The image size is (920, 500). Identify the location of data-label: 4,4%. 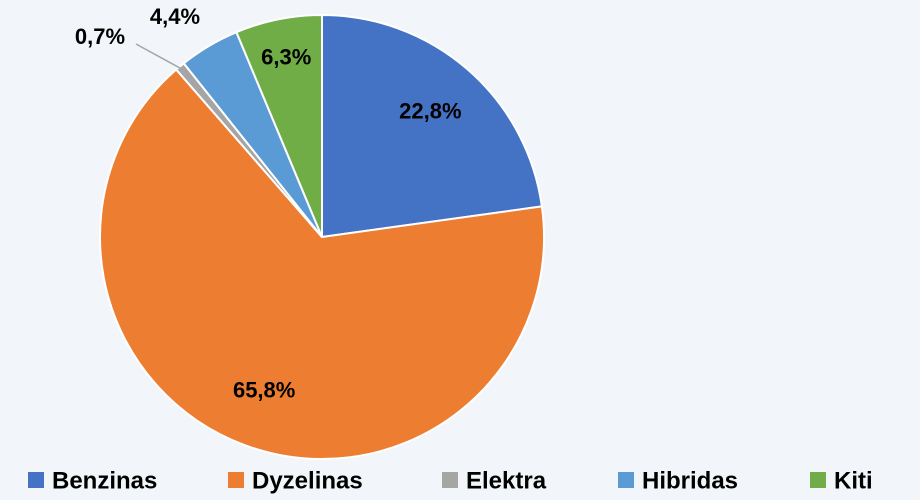
(175, 16).